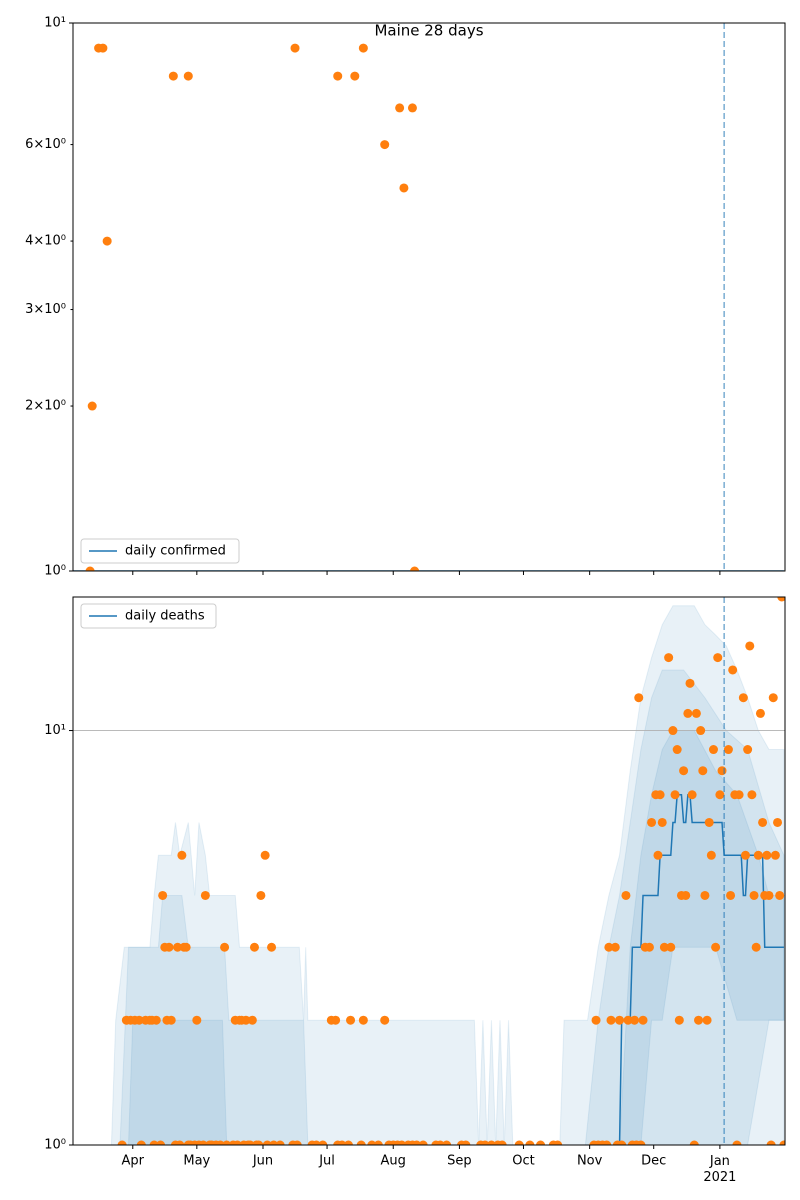 This screenshot has height=1200, width=800. I want to click on x-tick-label: Jan 2021, so click(719, 1169).